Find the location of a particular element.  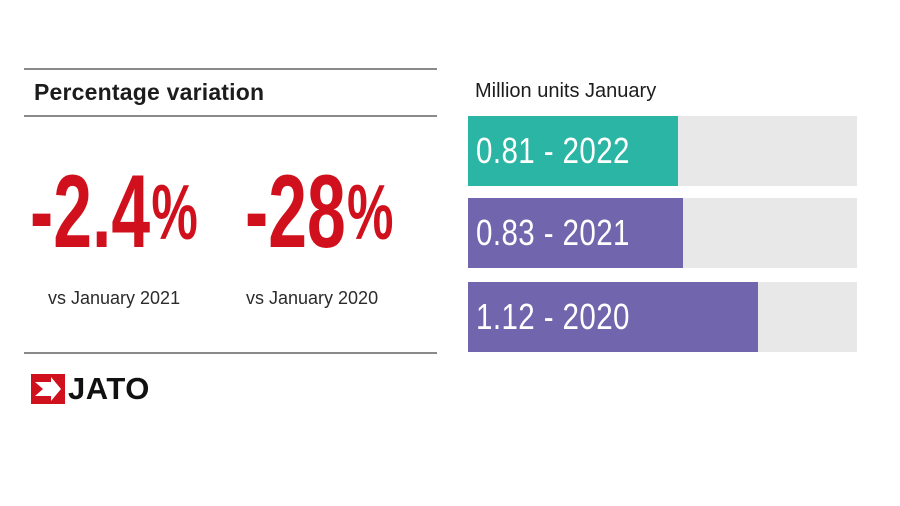

bar-2020 is located at coordinates (613, 317).